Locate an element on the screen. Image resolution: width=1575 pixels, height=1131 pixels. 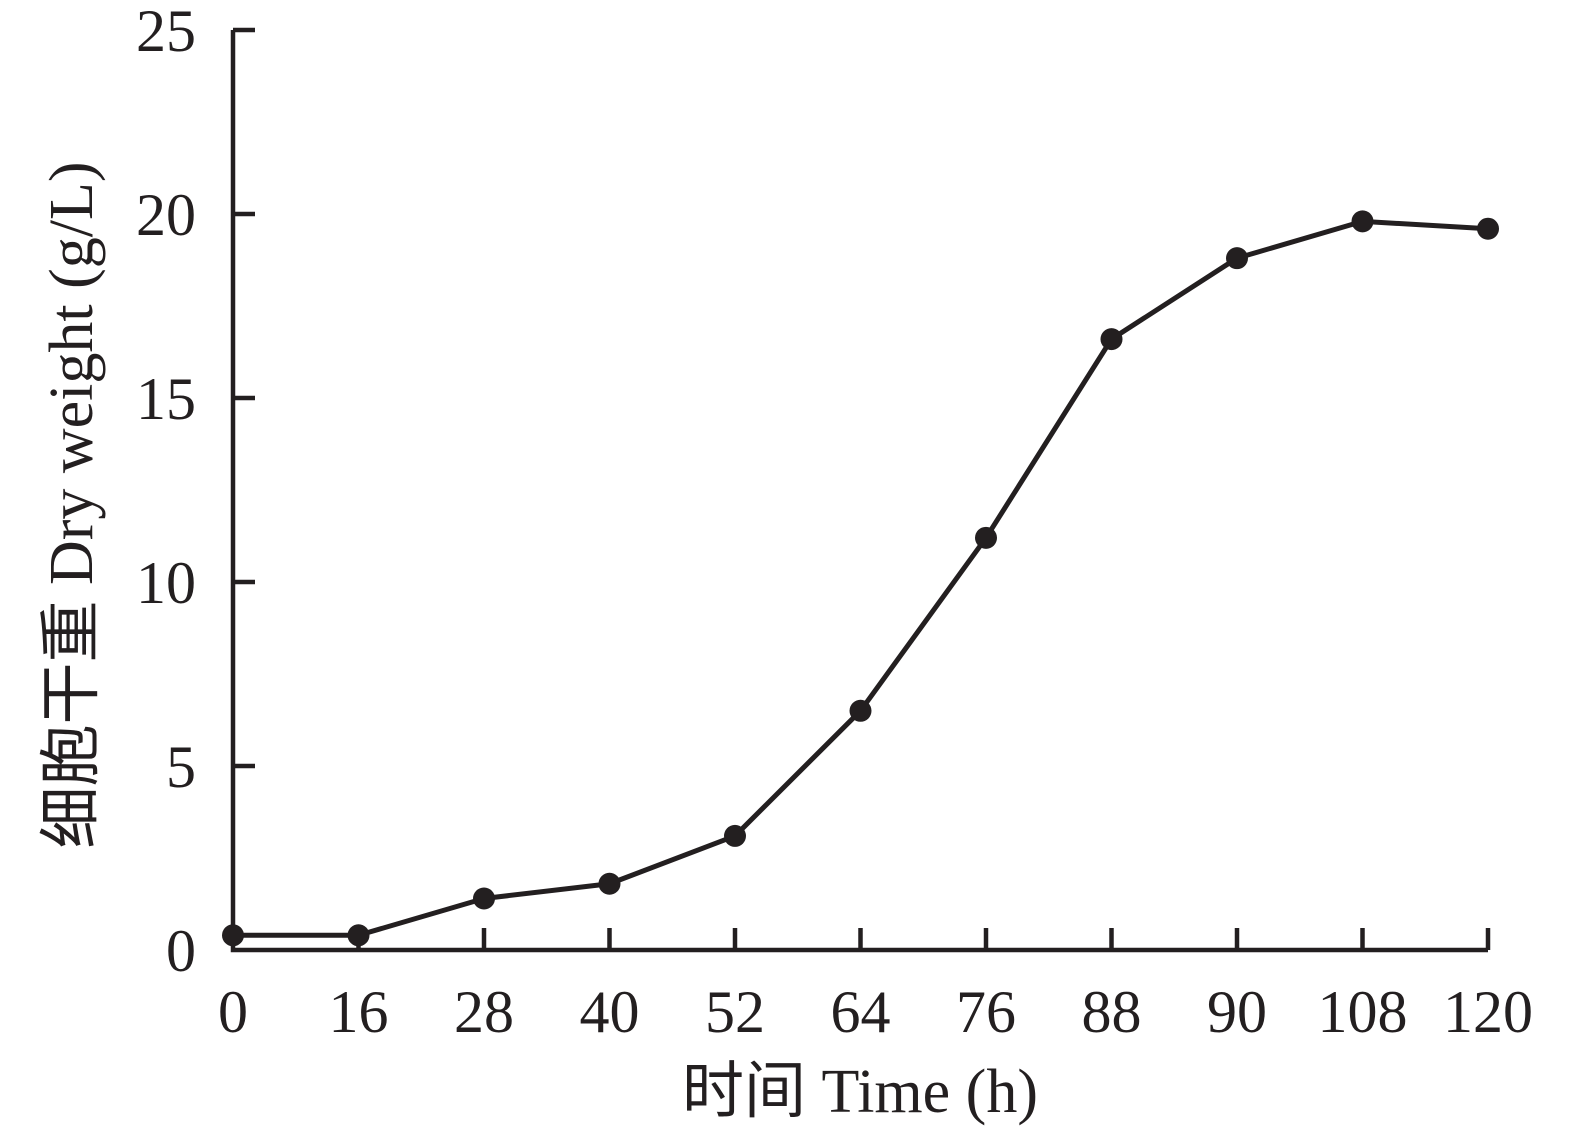
y-tick-label: 25 is located at coordinates (166, 32).